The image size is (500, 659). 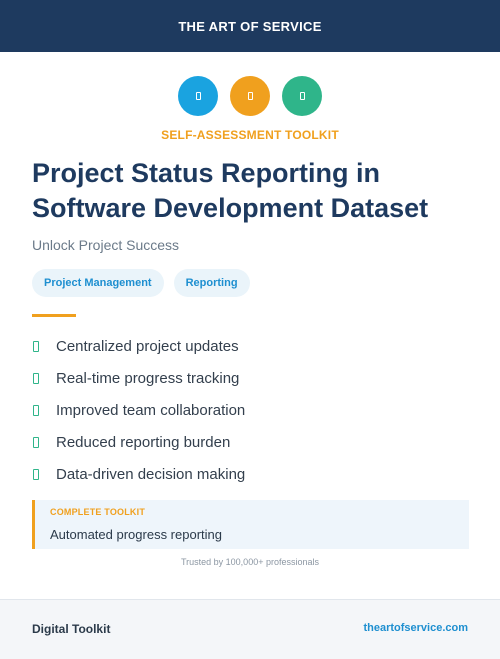 I want to click on brand-name: THE ART OF SERVICE, so click(x=250, y=26).